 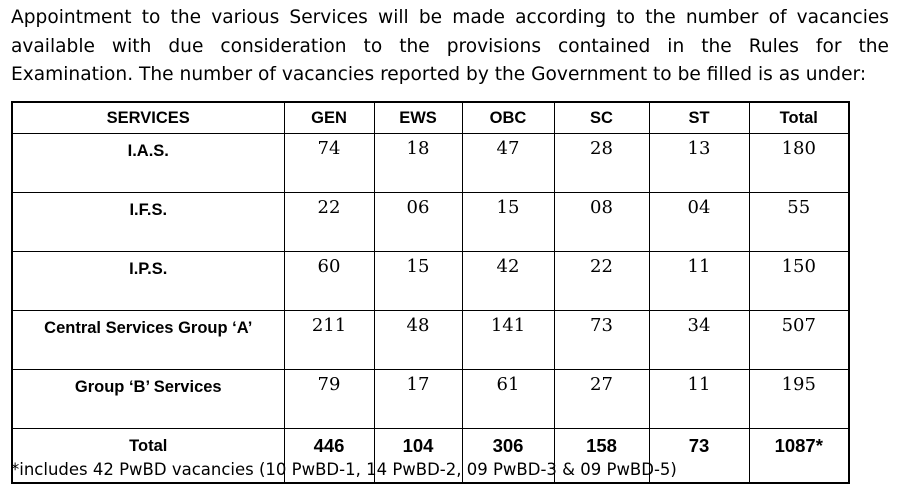 What do you see at coordinates (329, 399) in the screenshot?
I see `value-cell: 79` at bounding box center [329, 399].